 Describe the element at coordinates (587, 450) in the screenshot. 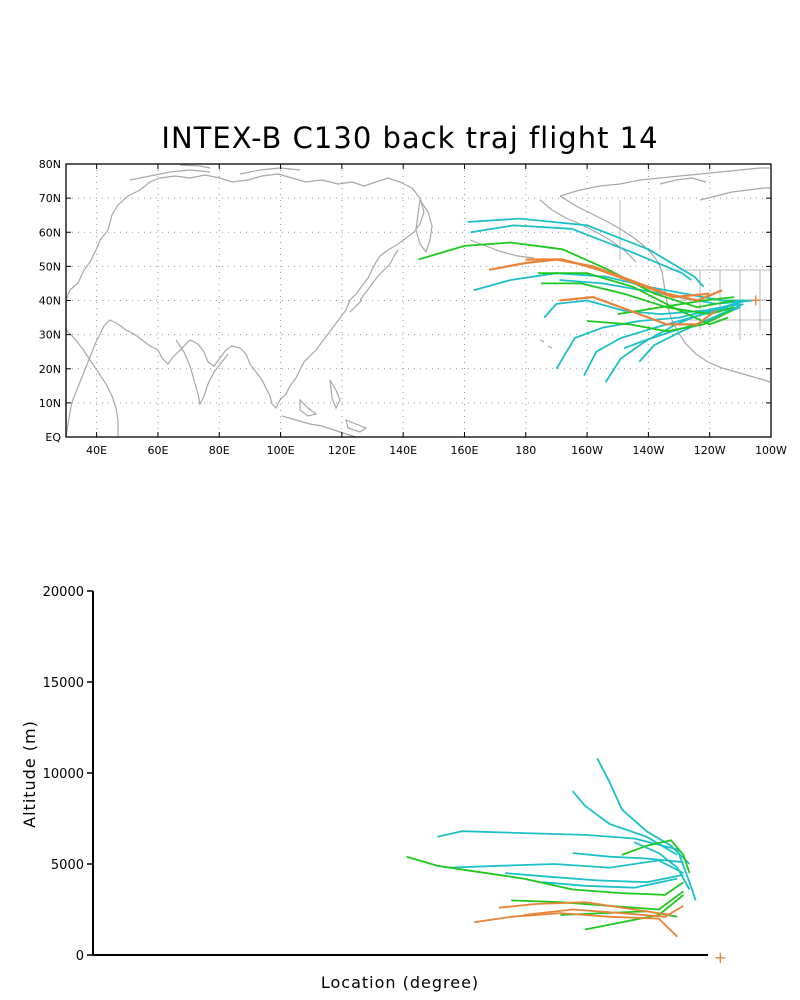

I see `lon-tick-label: 160W` at that location.